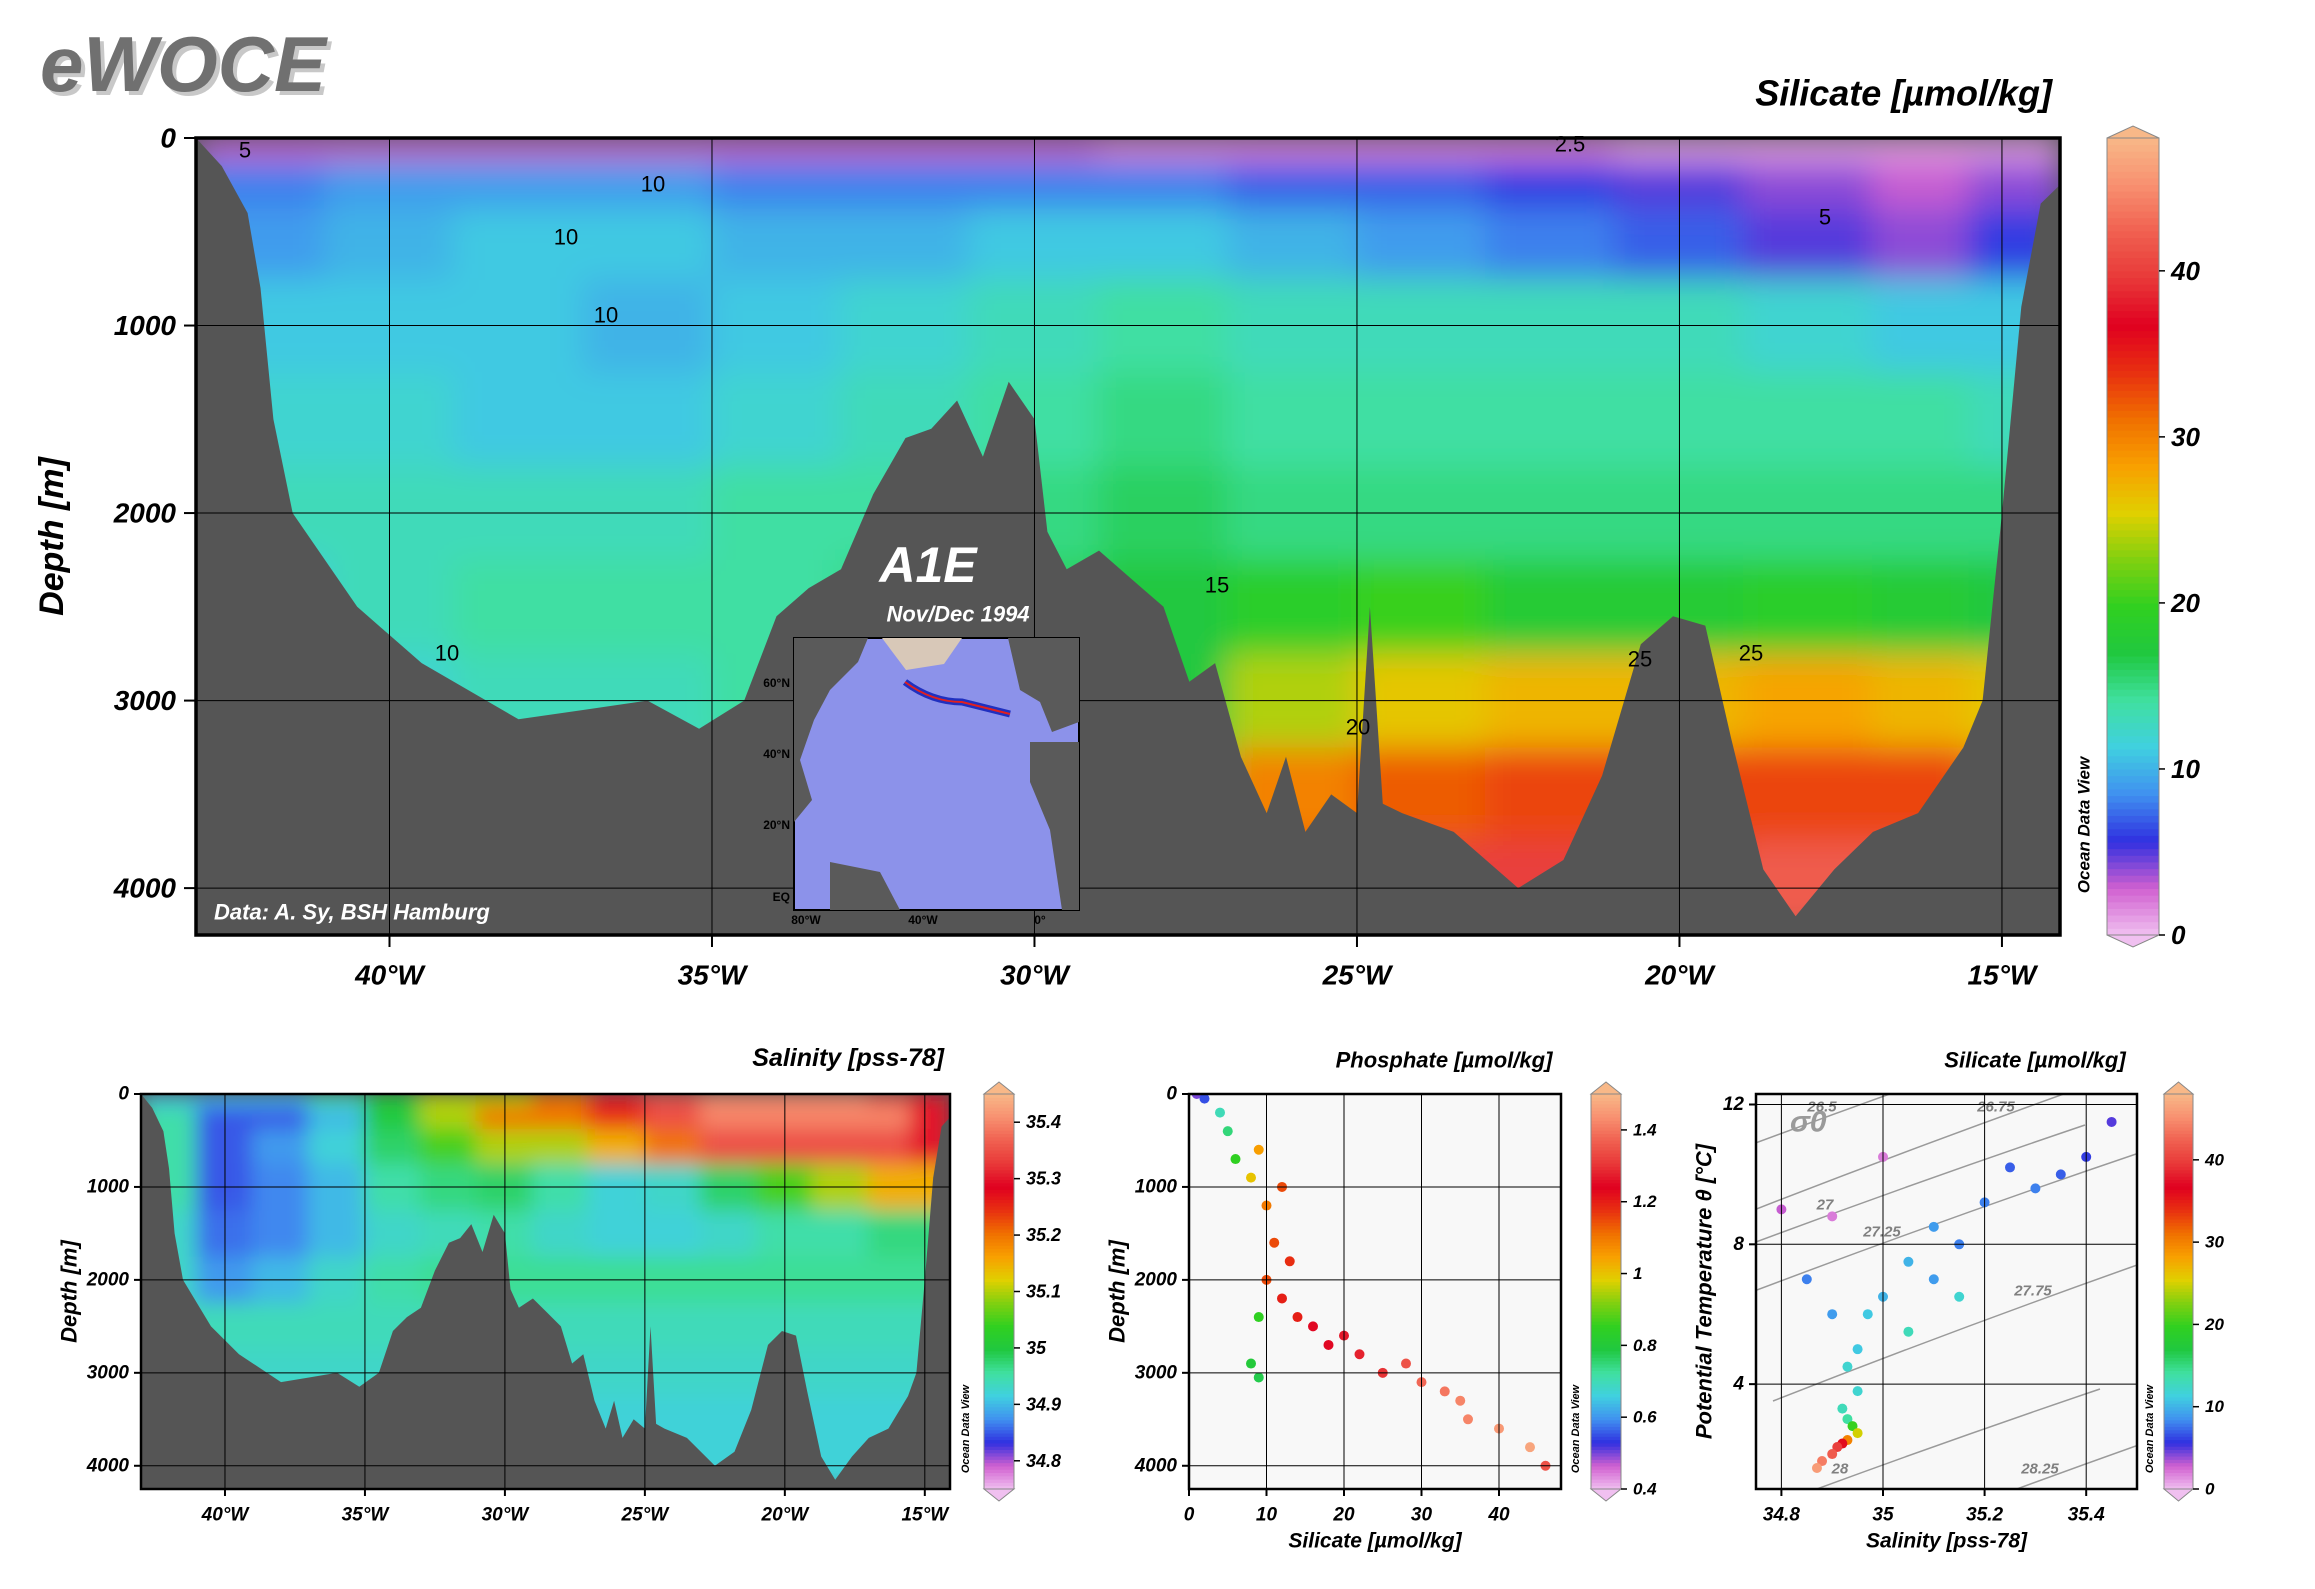 The width and height of the screenshot is (2315, 1589). Describe the element at coordinates (1680, 975) in the screenshot. I see `x-tick-label: 20°W` at that location.